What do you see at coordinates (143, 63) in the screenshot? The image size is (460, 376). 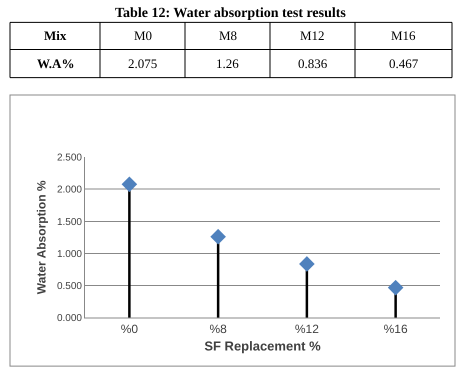 I see `text: 2.075` at bounding box center [143, 63].